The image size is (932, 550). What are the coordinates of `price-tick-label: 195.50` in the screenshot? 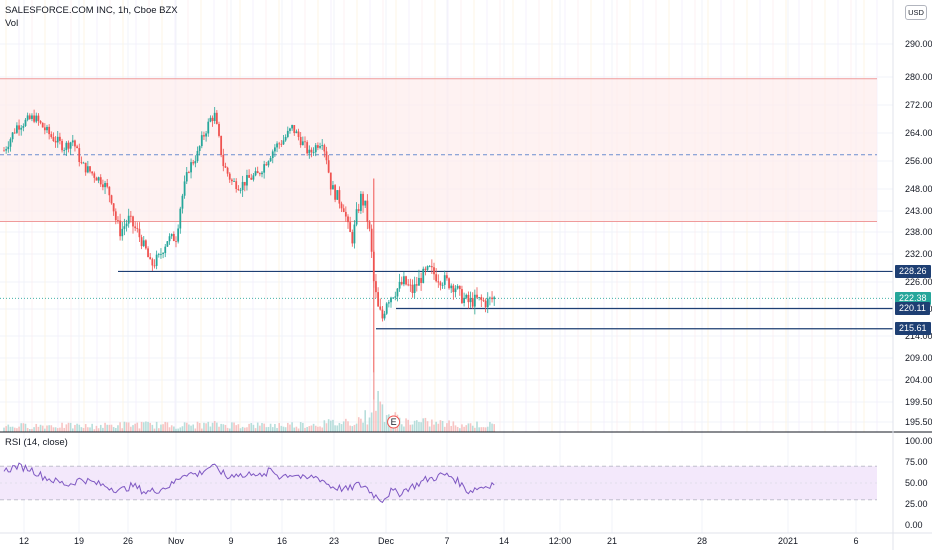 It's located at (918, 422).